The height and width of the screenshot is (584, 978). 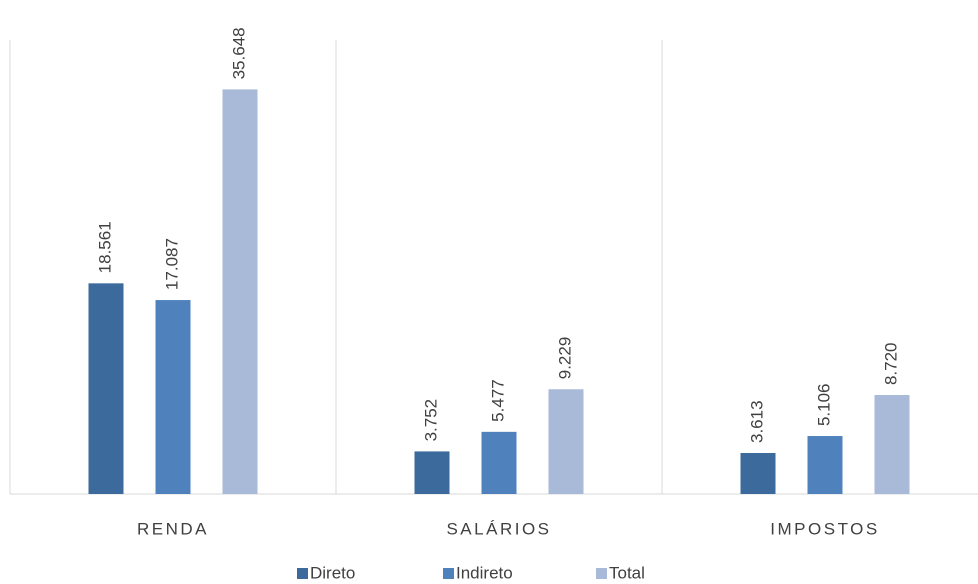 I want to click on data-label: 3.752, so click(x=430, y=420).